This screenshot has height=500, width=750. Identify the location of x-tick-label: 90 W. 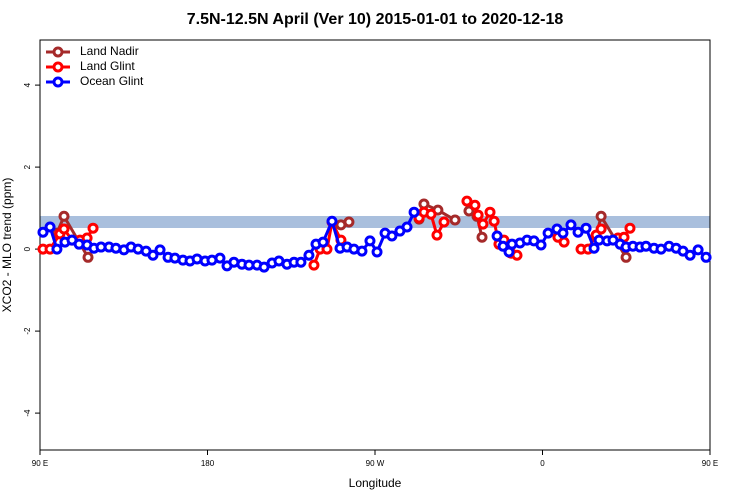
(375, 463).